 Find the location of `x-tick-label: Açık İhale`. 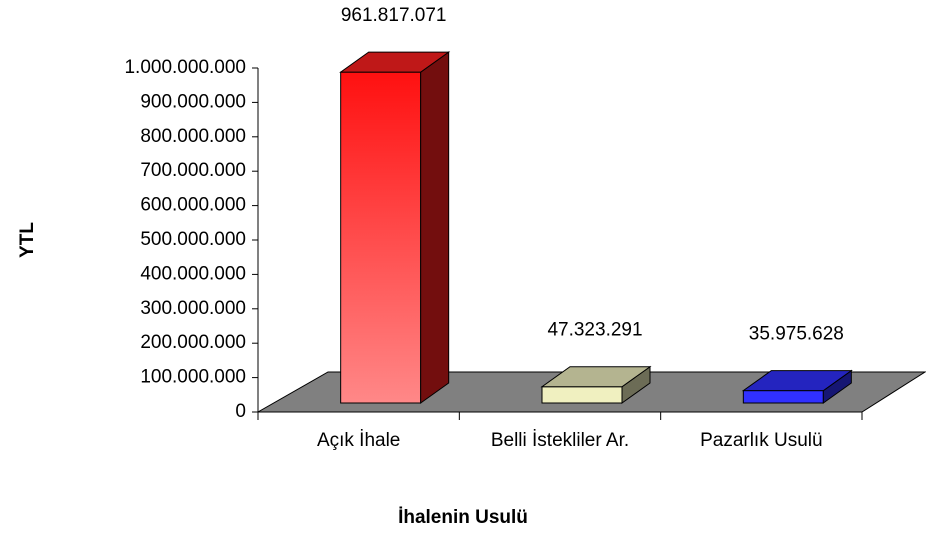

x-tick-label: Açık İhale is located at coordinates (358, 440).